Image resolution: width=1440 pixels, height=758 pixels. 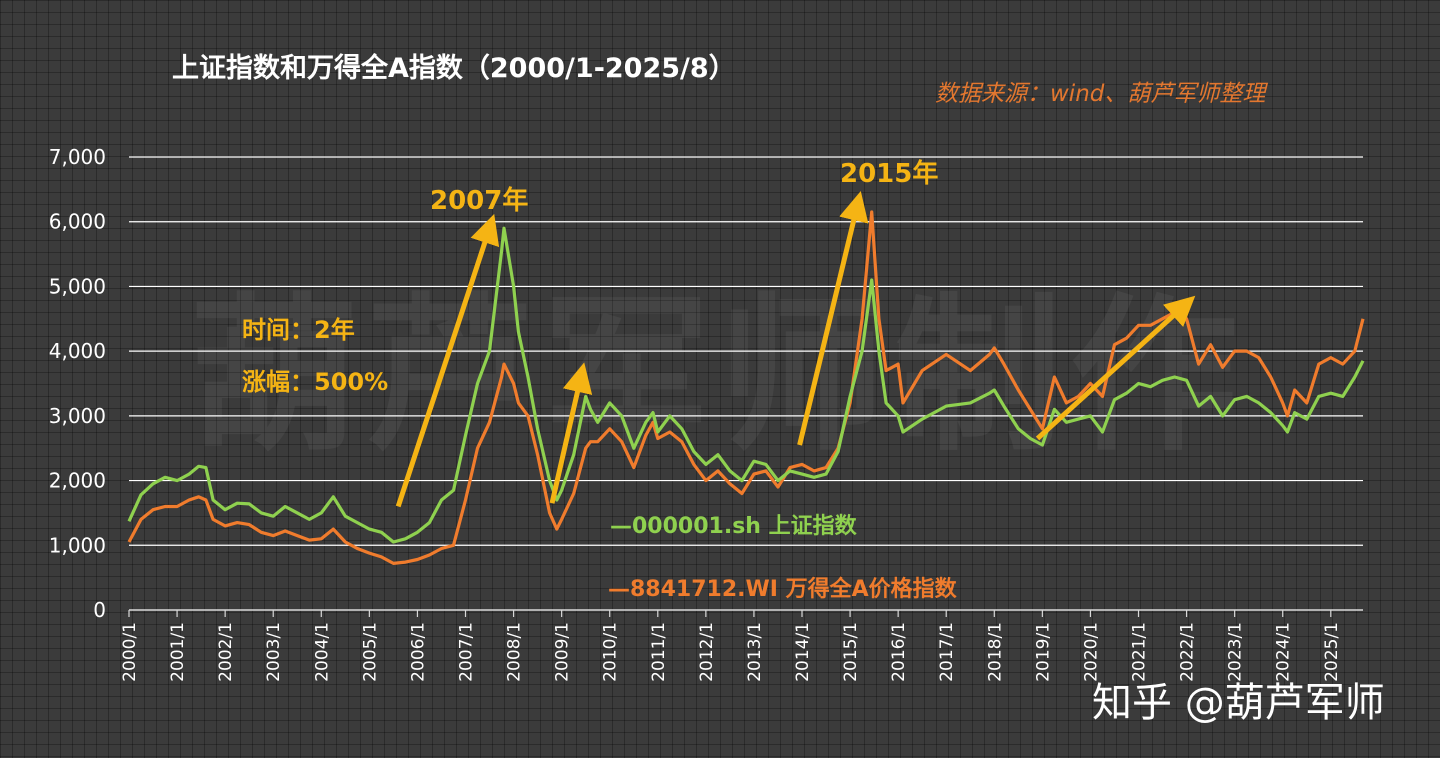 I want to click on x-tick-label: 2018/1, so click(x=995, y=652).